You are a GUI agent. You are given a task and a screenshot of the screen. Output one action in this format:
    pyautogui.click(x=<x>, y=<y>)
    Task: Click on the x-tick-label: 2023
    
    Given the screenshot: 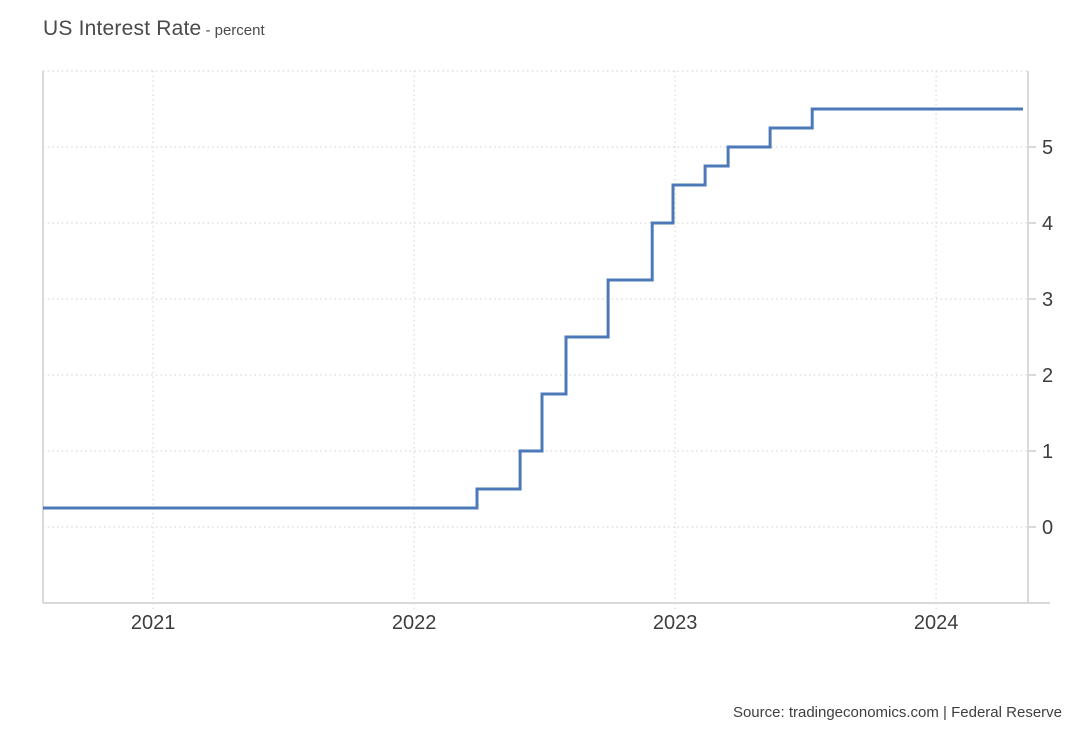 What is the action you would take?
    pyautogui.click(x=675, y=623)
    